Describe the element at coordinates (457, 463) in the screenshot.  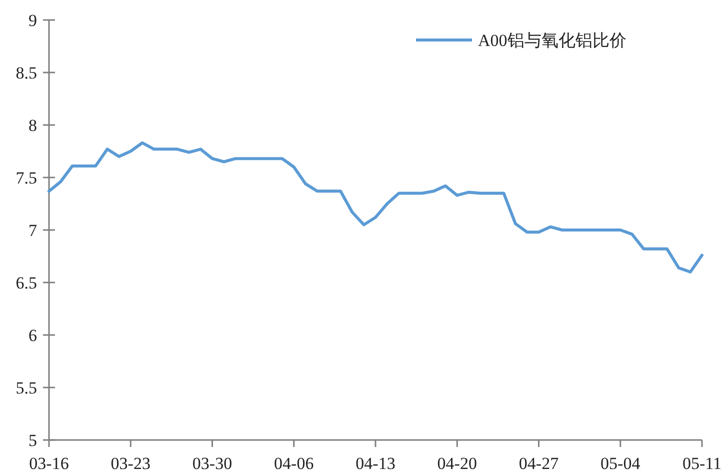
I see `x-tick-label: 04-20` at that location.